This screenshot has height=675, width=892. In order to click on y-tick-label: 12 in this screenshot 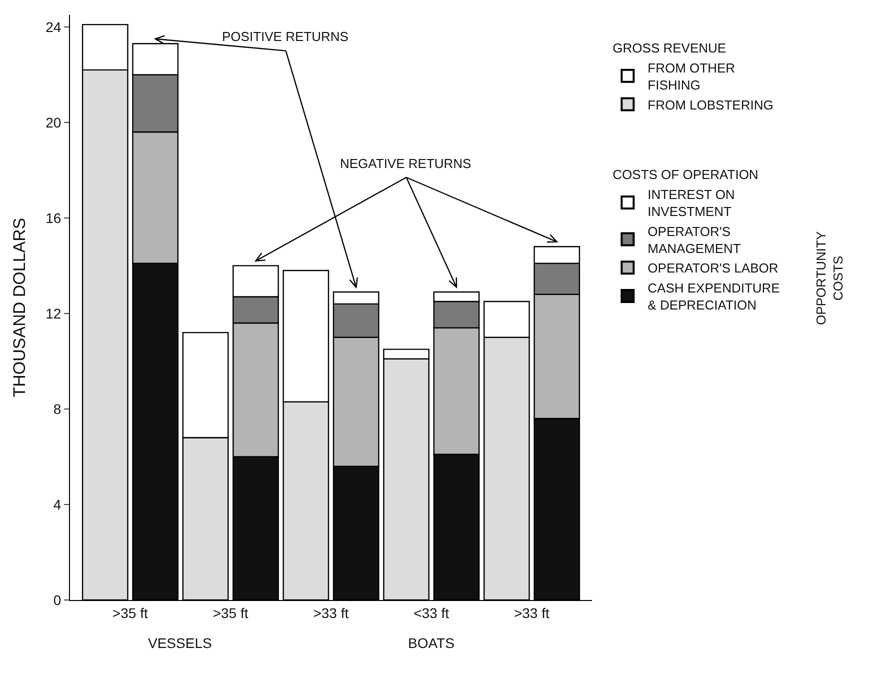, I will do `click(54, 313)`.